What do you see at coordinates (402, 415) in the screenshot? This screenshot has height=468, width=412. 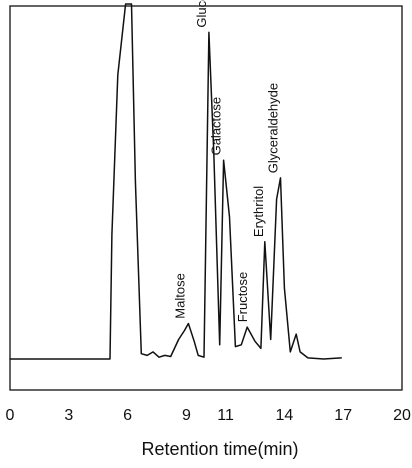 I see `x-tick-label: 20` at bounding box center [402, 415].